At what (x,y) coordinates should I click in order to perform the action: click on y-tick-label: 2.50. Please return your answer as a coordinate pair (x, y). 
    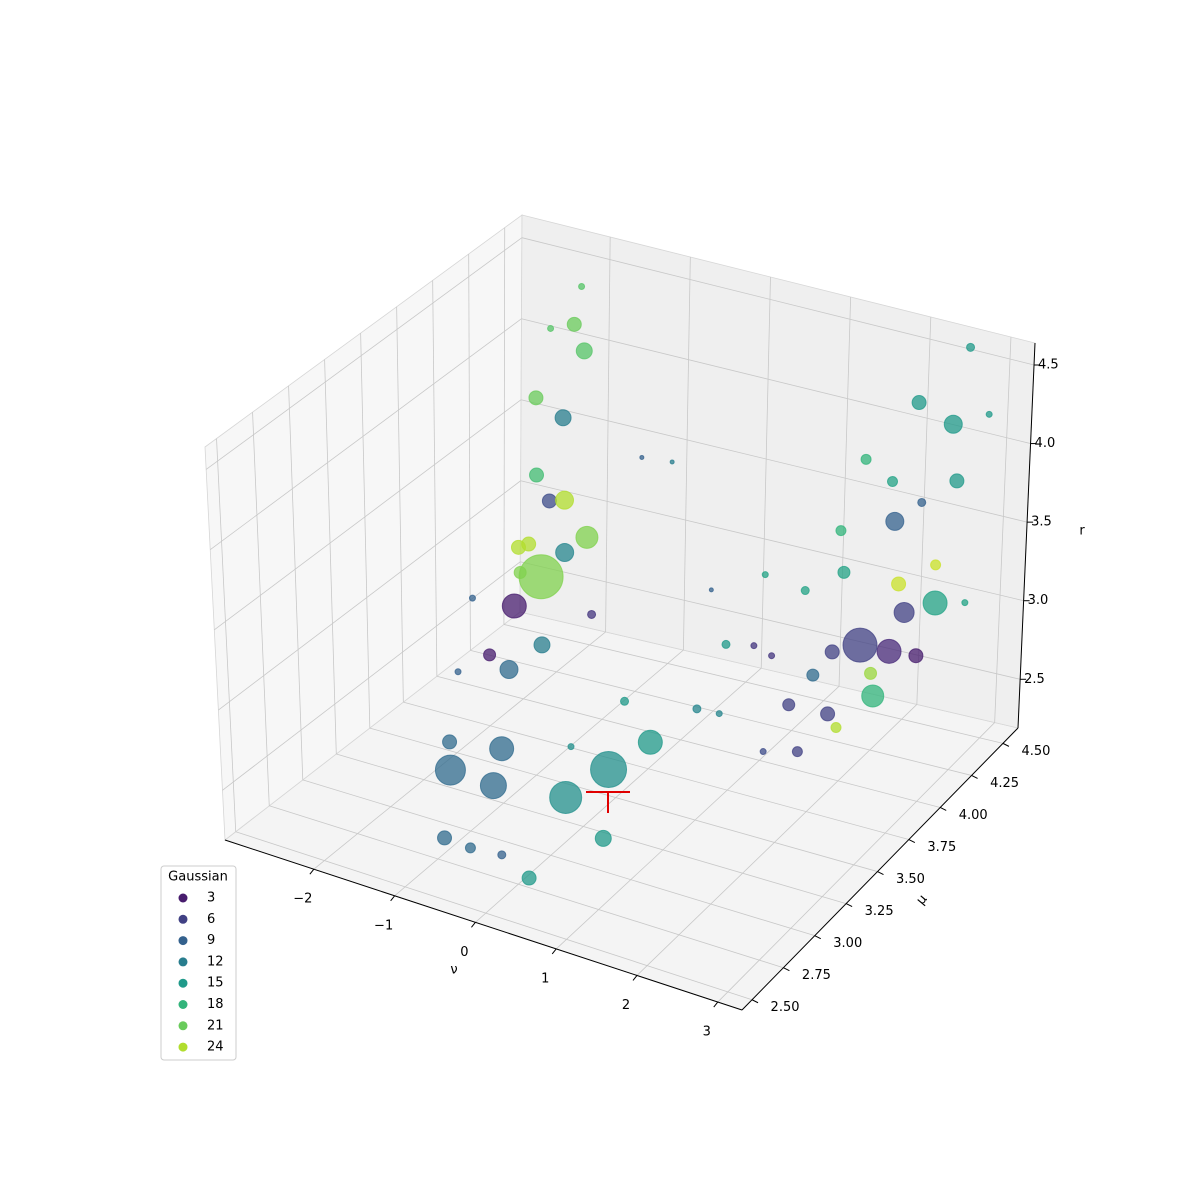
    Looking at the image, I should click on (785, 1007).